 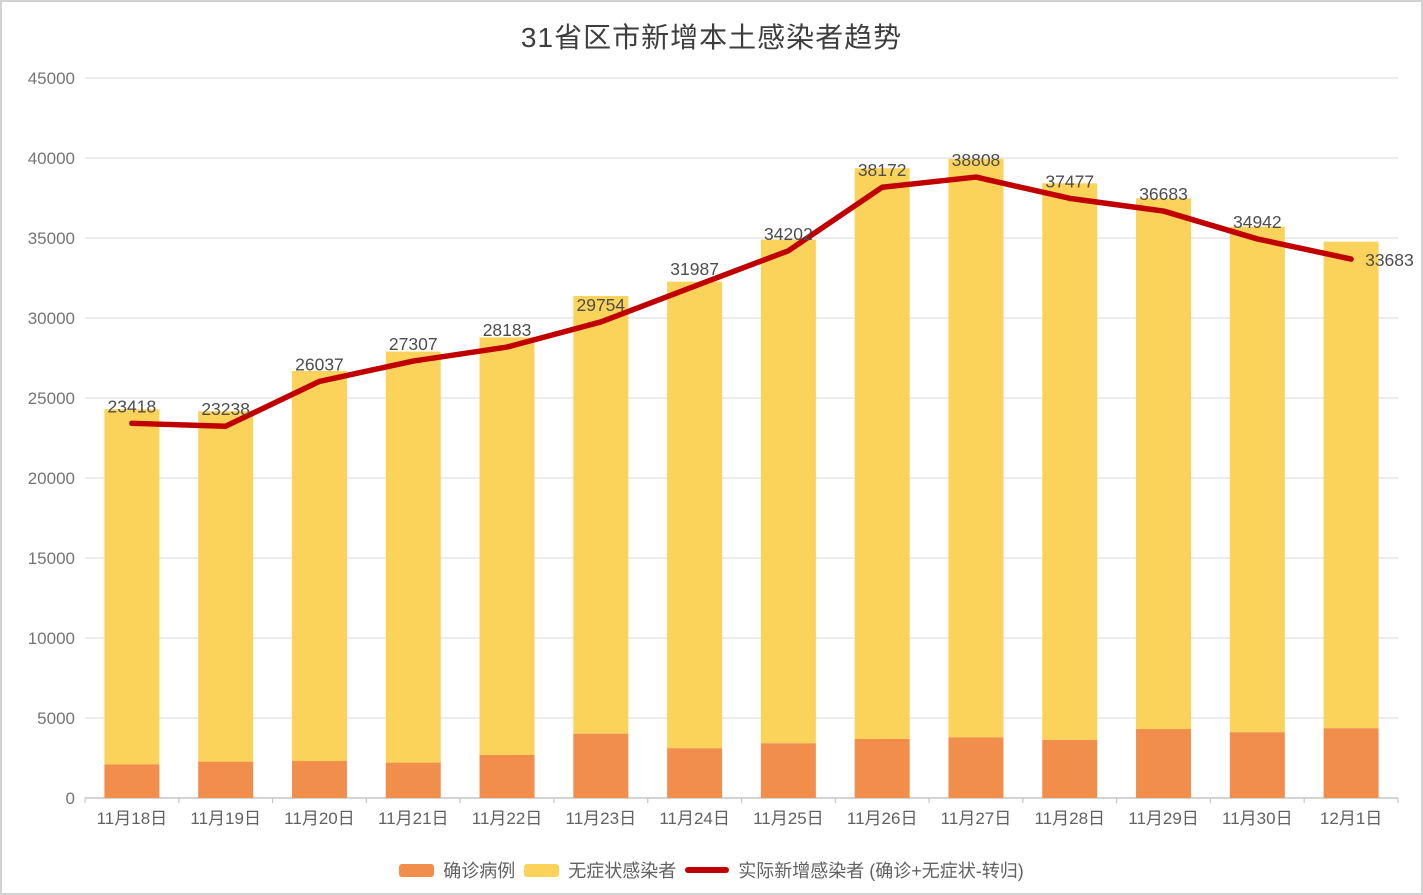 What do you see at coordinates (51, 638) in the screenshot?
I see `y-tick-label: 10000` at bounding box center [51, 638].